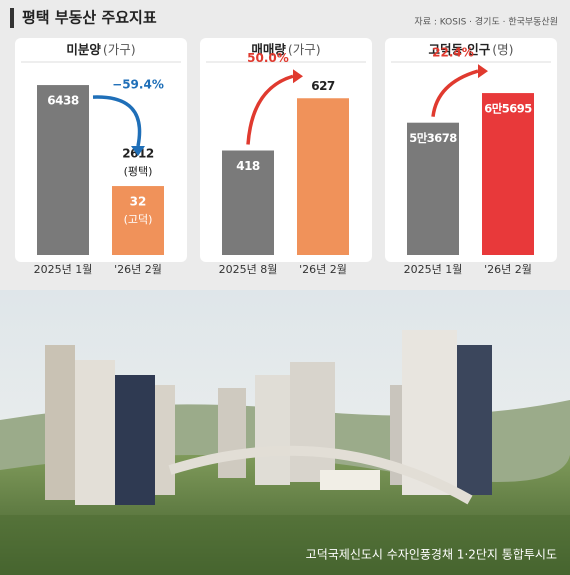 The width and height of the screenshot is (570, 575). I want to click on value-label: 5만3678, so click(433, 138).